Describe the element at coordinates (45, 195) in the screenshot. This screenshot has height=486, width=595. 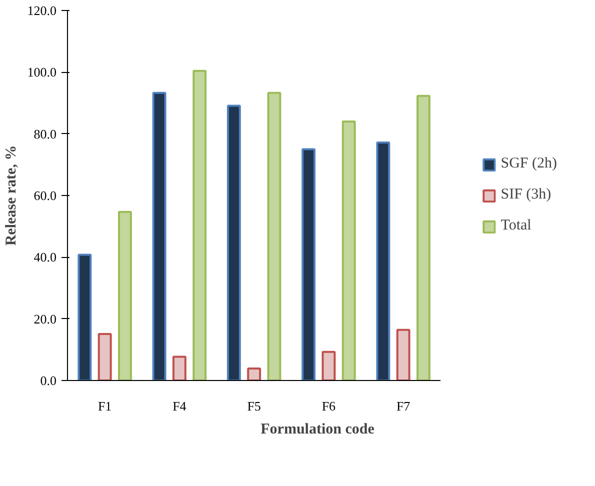
I see `y-tick-label: 60.0` at that location.